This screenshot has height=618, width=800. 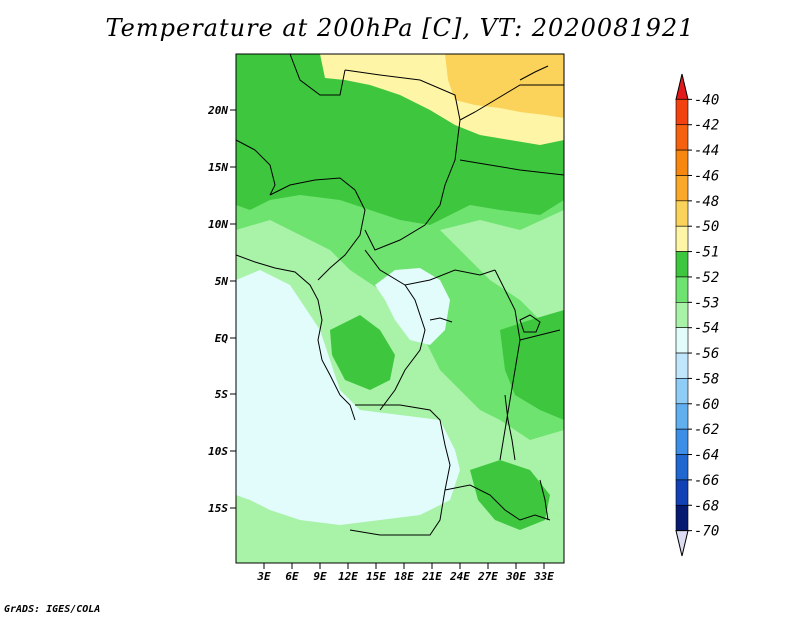 I want to click on field-region-green-central, so click(x=362, y=352).